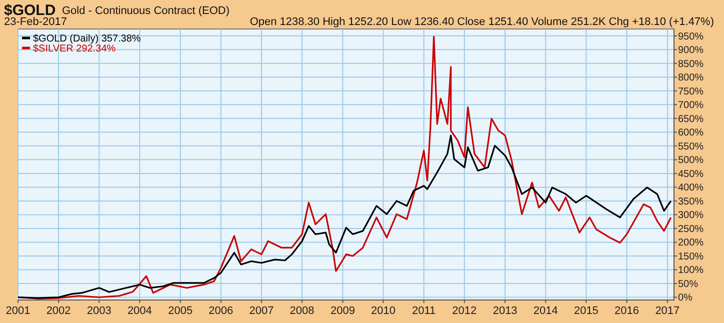 This screenshot has width=724, height=323. I want to click on x-tick-label: 2003, so click(99, 311).